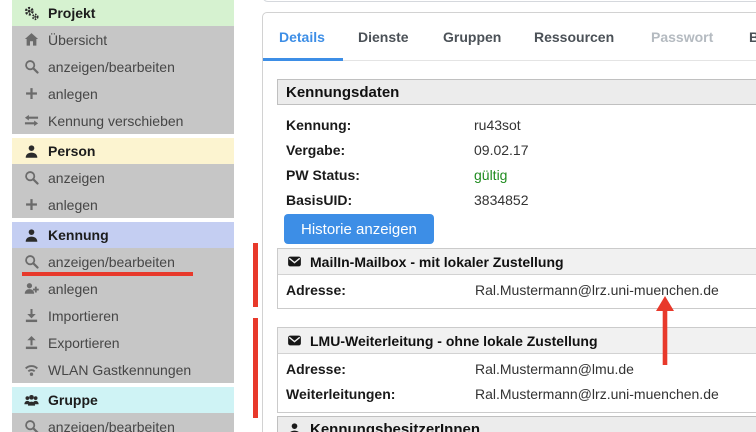 Image resolution: width=756 pixels, height=432 pixels. Describe the element at coordinates (516, 424) in the screenshot. I see `section-header-kennungsbesitzer: KennungsbesitzerInnen` at that location.